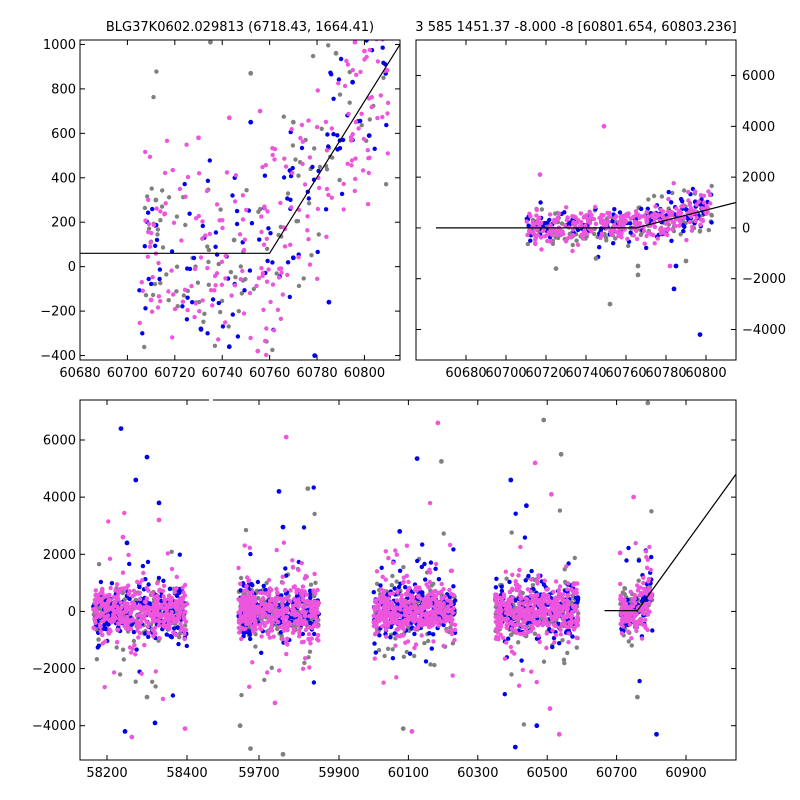  What do you see at coordinates (705, 373) in the screenshot?
I see `season-xtick-label: 60800` at bounding box center [705, 373].